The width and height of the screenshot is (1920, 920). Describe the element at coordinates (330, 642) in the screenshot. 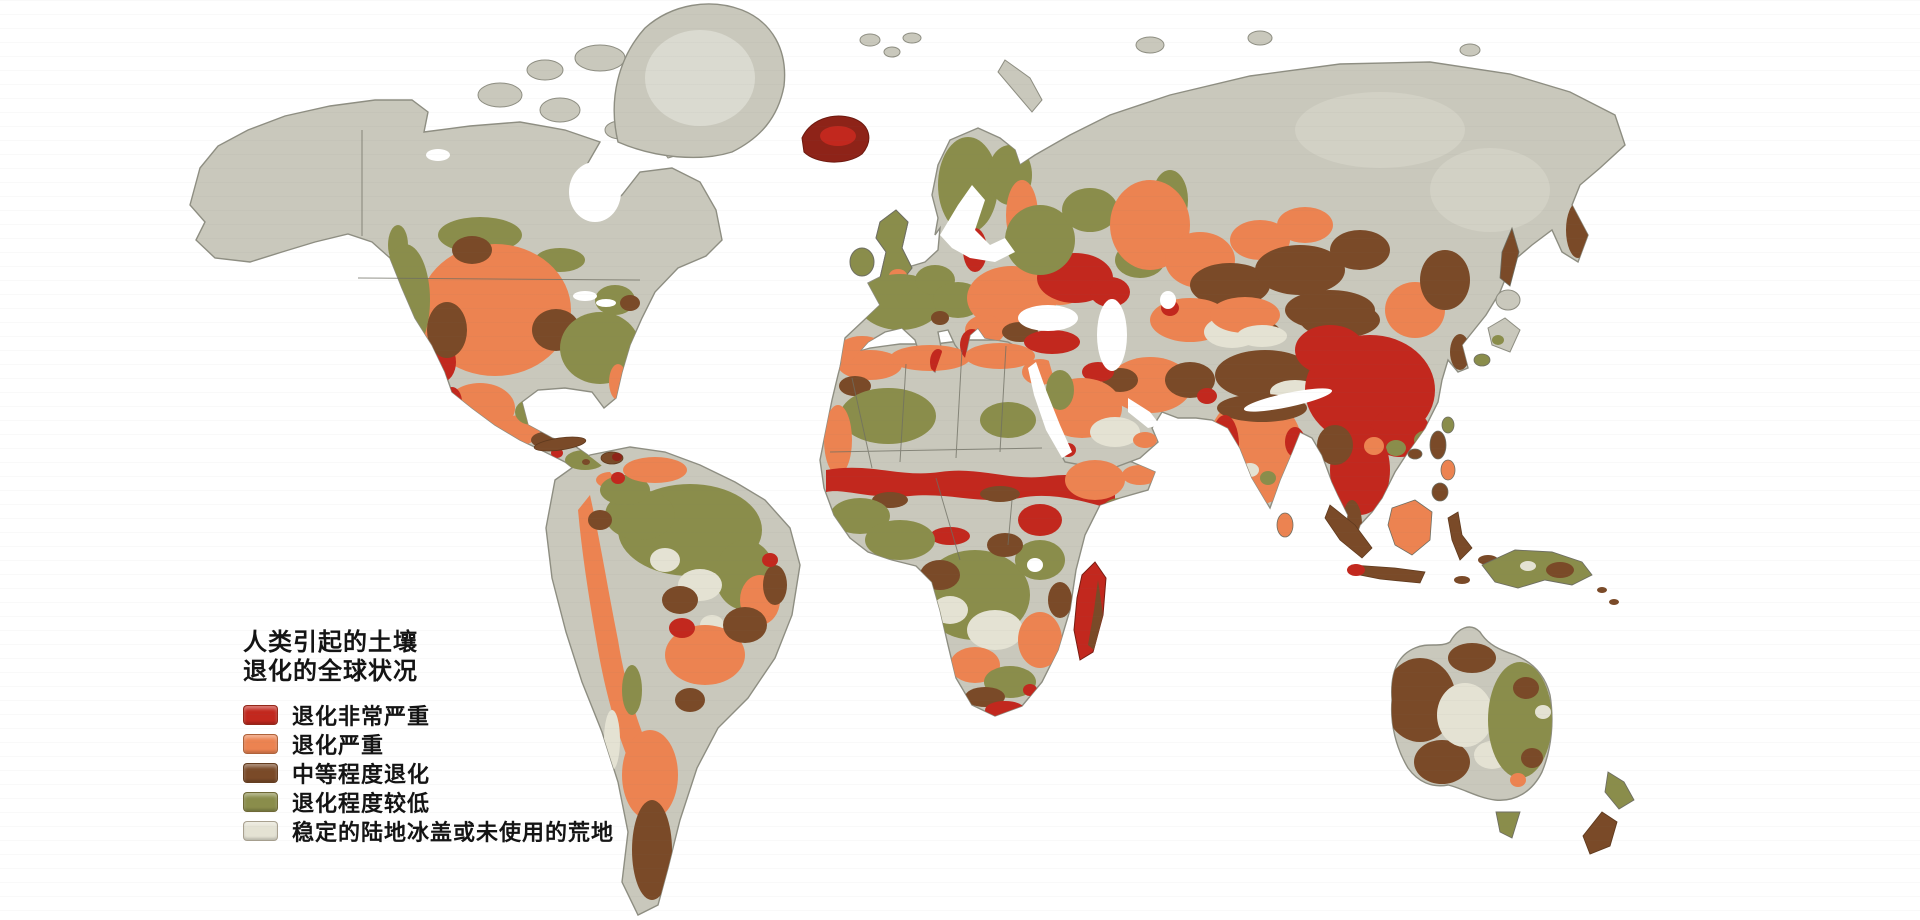

I see `map-title-line1: 人类引起的土壤` at that location.